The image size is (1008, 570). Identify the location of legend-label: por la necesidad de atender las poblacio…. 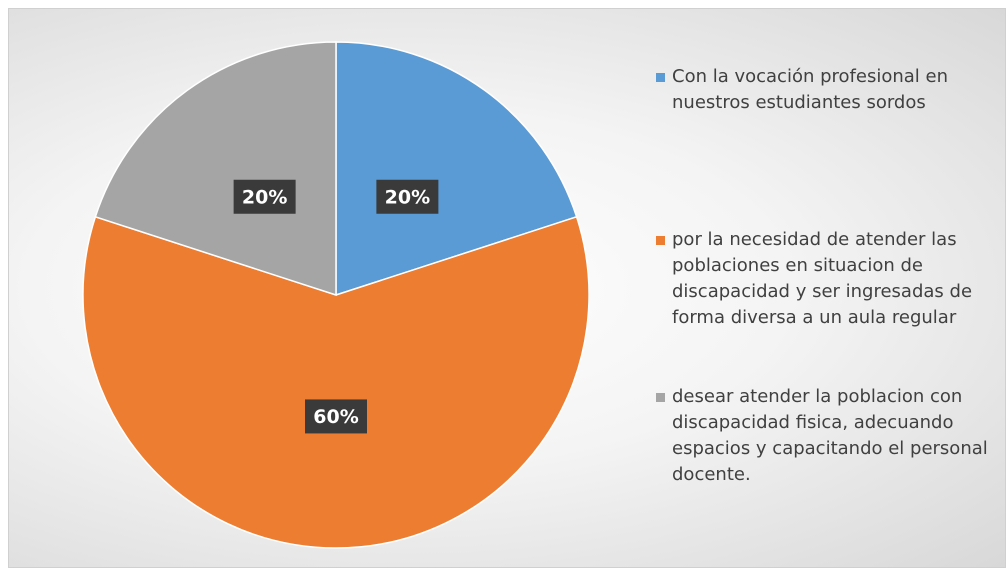
(822, 278).